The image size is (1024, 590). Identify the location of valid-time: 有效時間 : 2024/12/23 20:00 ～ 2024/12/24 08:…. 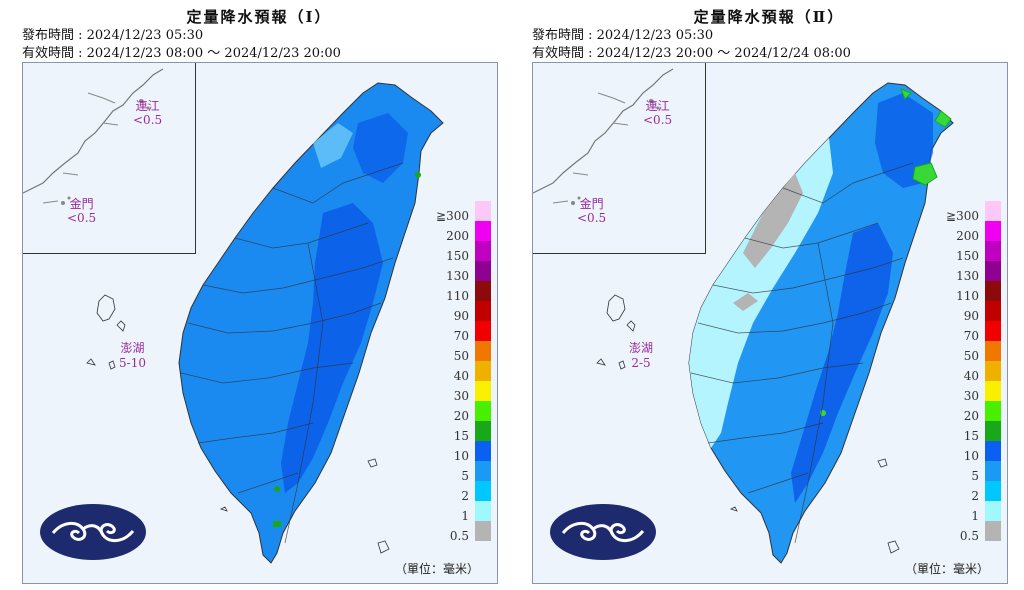
(691, 53).